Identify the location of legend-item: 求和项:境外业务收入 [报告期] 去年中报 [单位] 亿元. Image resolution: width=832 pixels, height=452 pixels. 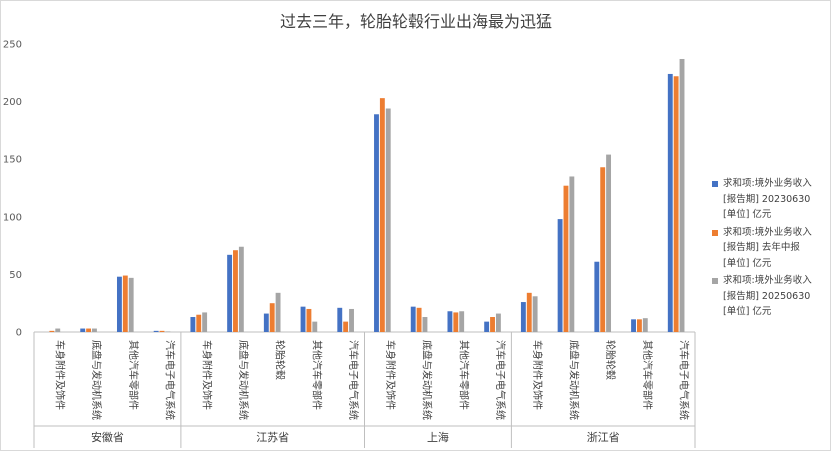
(769, 248).